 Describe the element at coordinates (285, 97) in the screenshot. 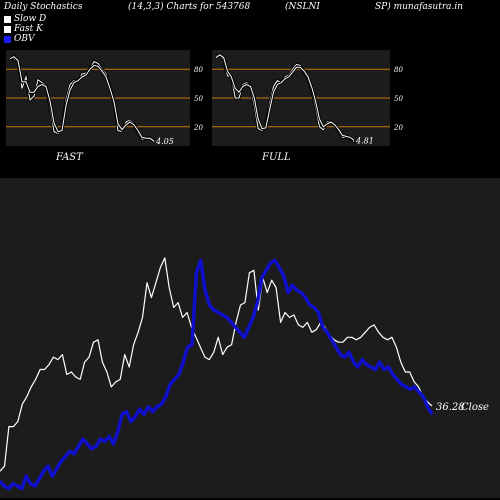

I see `full-series-1-line` at that location.